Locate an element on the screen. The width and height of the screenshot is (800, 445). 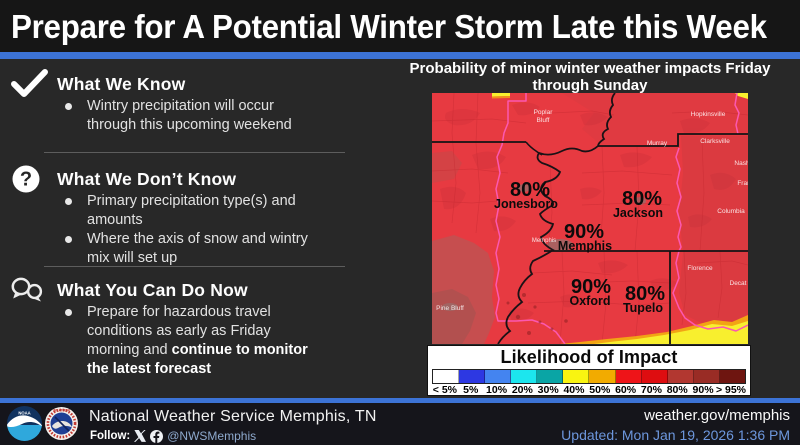
town-label: Decat is located at coordinates (738, 283).